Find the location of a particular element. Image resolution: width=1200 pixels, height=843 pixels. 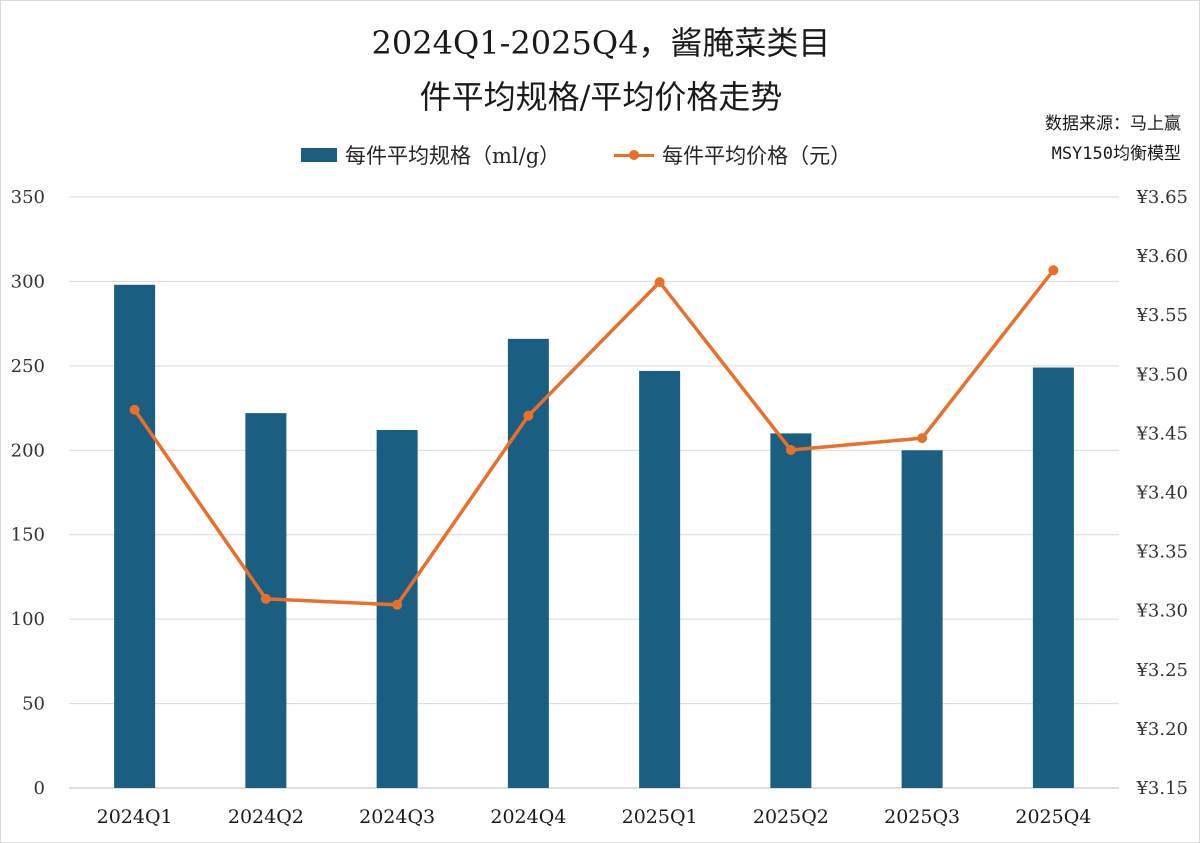

data-source-line2: MSY150均衡模型 is located at coordinates (1116, 154).